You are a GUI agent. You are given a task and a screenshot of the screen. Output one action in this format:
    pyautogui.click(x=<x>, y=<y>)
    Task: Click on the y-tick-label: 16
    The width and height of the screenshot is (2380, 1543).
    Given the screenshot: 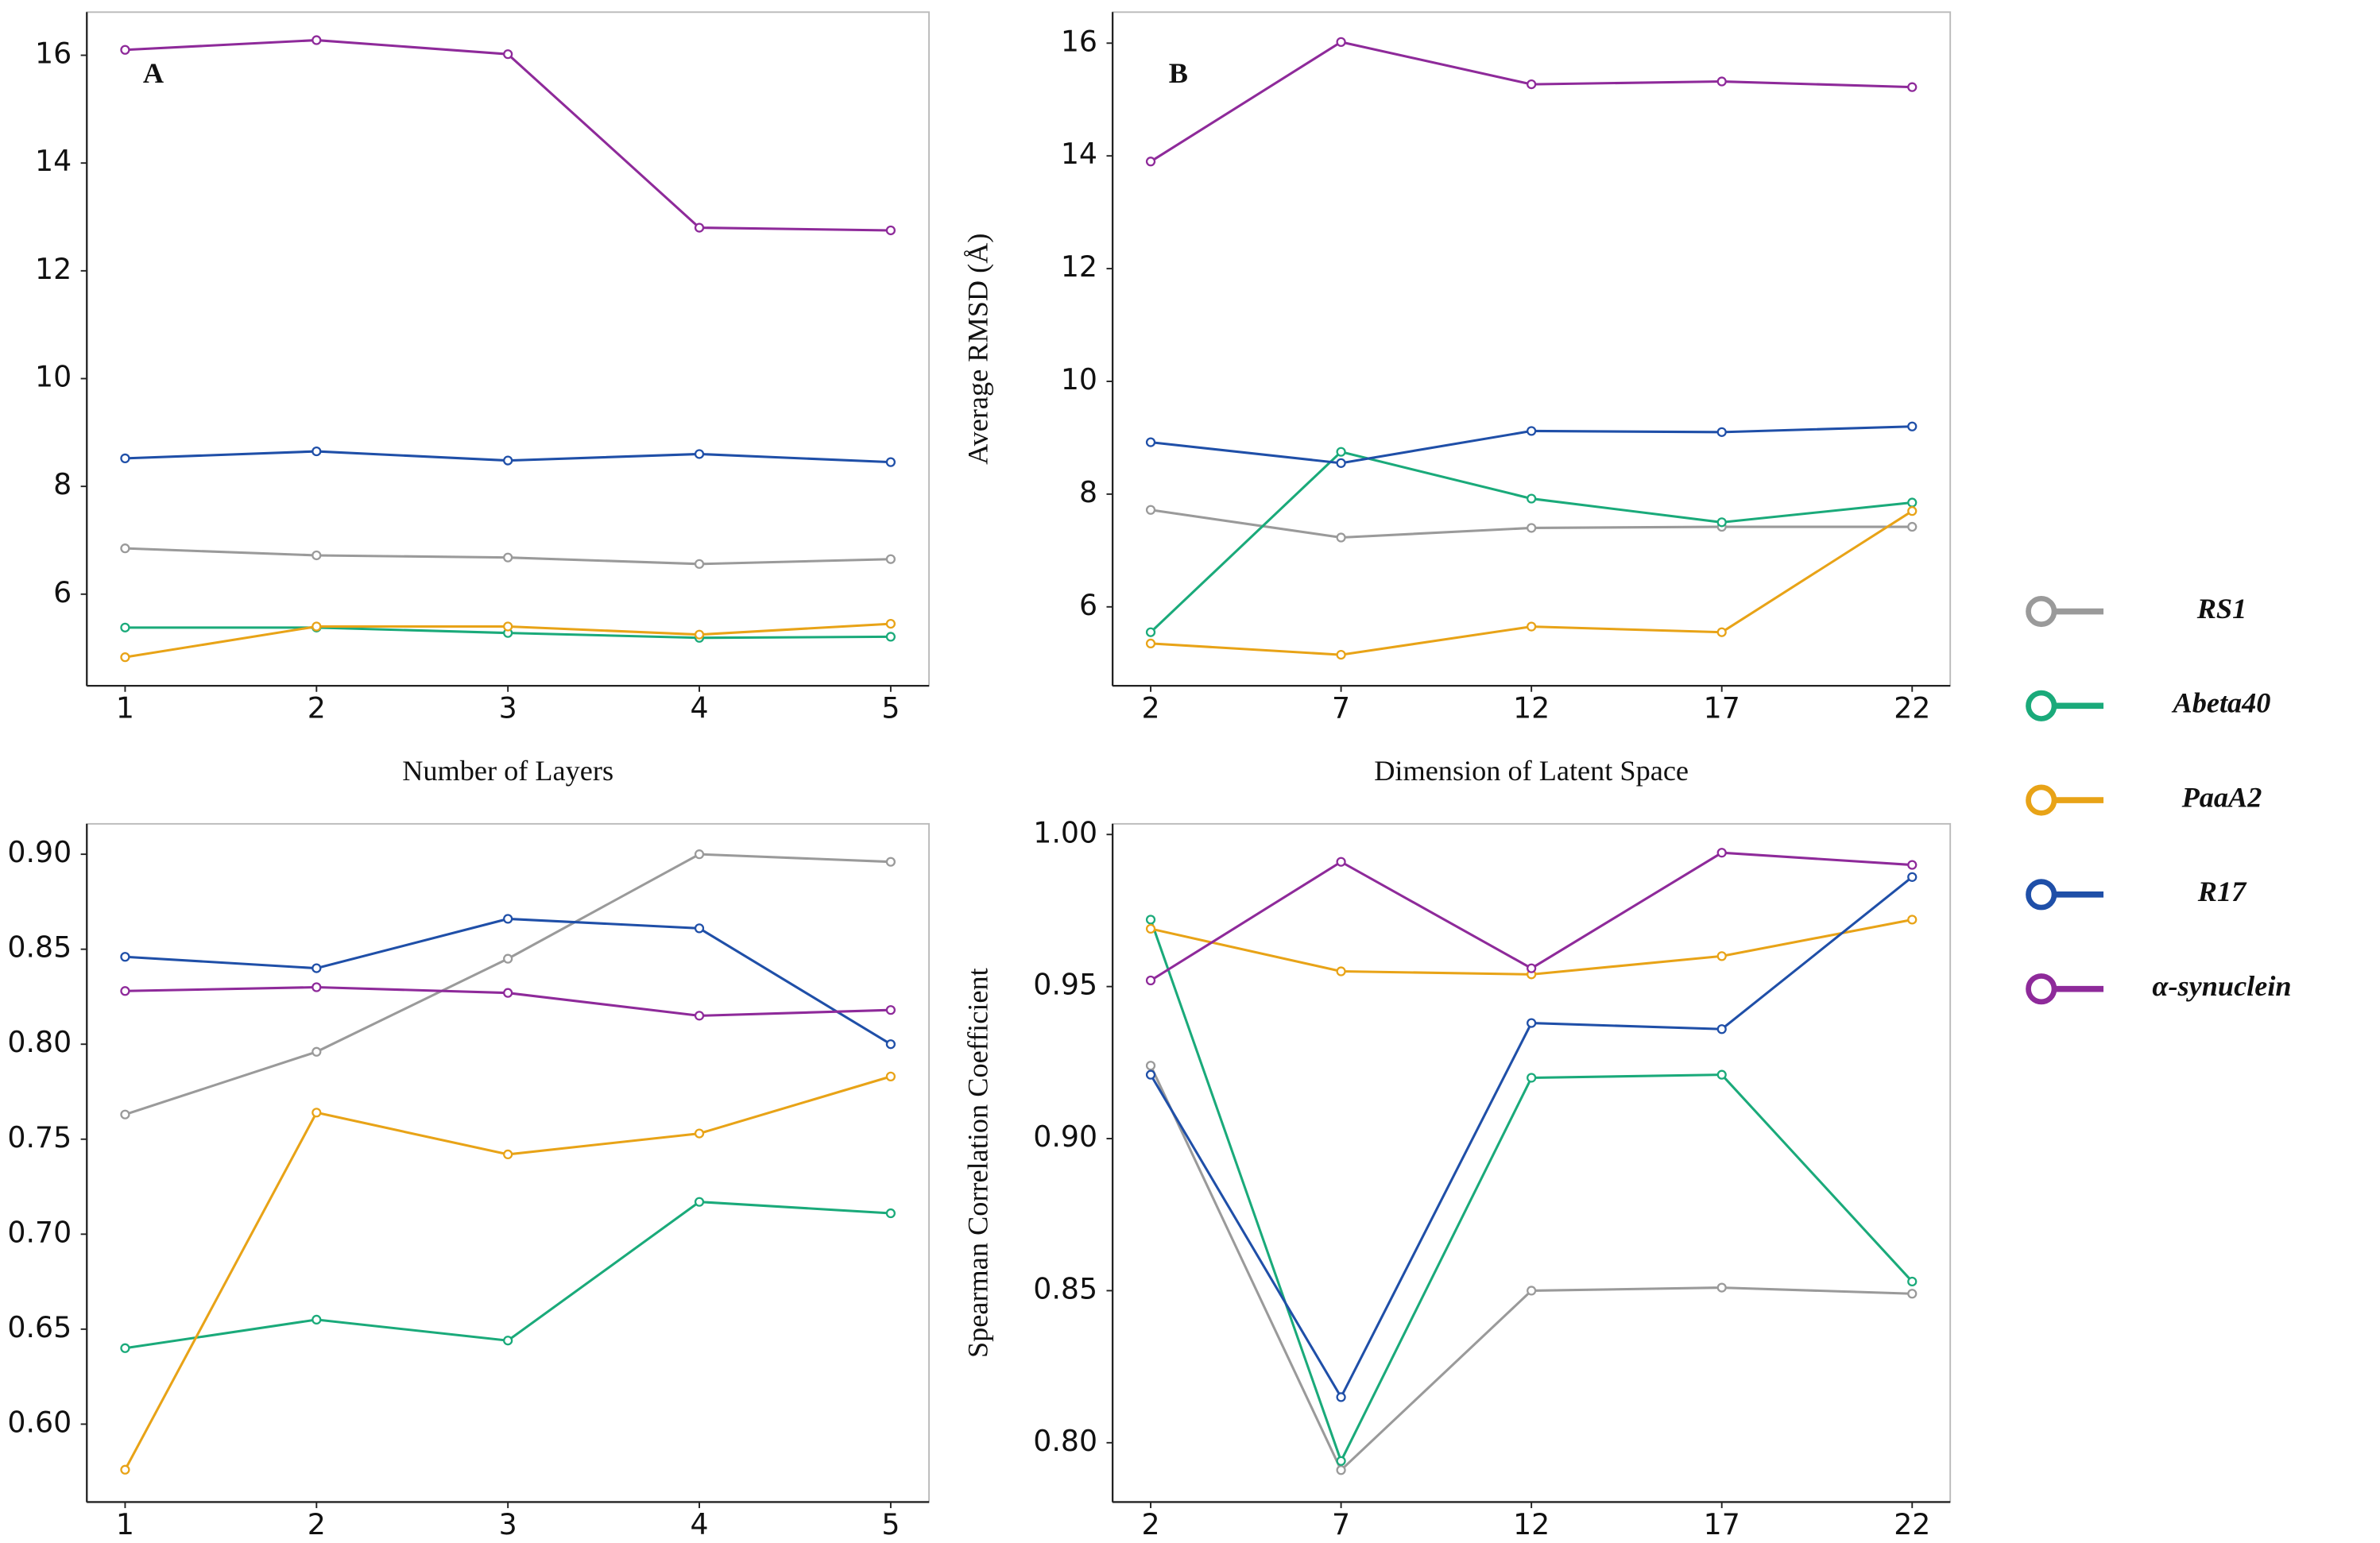 What is the action you would take?
    pyautogui.click(x=1079, y=41)
    